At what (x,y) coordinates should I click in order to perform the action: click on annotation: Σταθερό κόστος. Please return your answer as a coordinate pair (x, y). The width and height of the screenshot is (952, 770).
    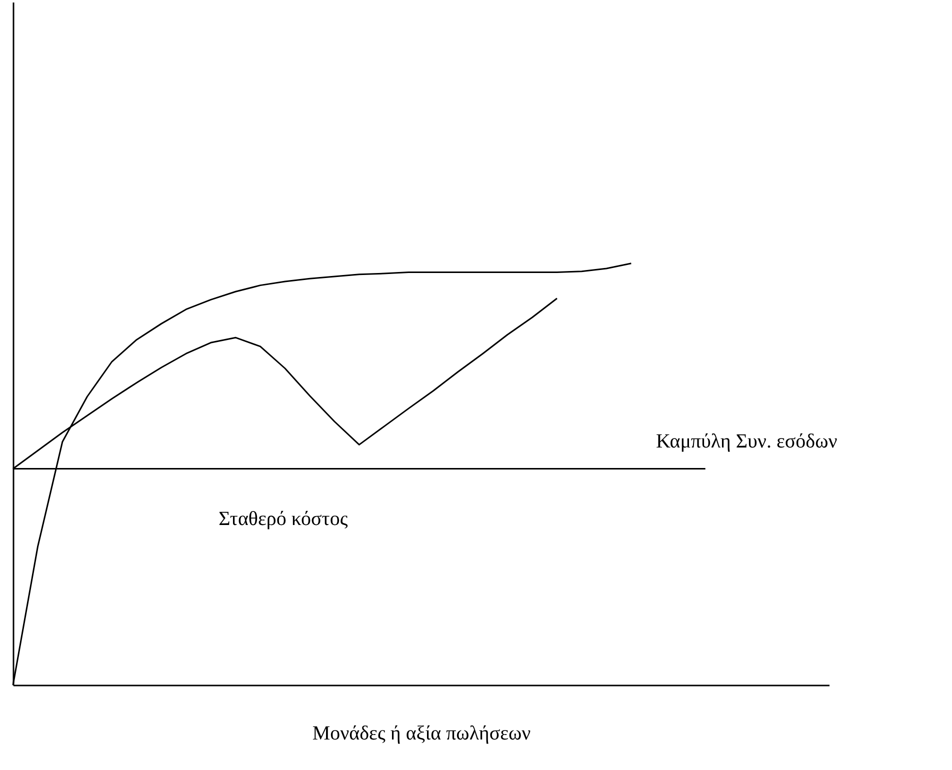
    Looking at the image, I should click on (283, 519).